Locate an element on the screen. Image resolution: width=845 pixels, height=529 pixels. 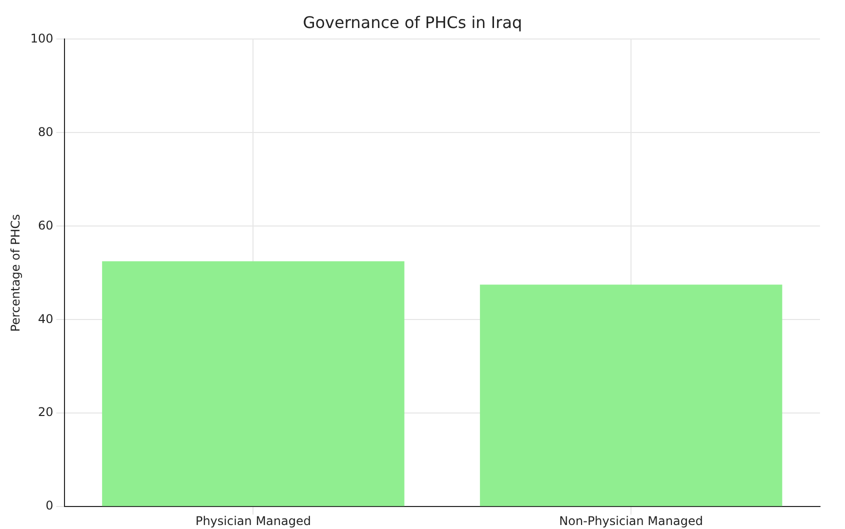
y-tick-label: 60 is located at coordinates (46, 225).